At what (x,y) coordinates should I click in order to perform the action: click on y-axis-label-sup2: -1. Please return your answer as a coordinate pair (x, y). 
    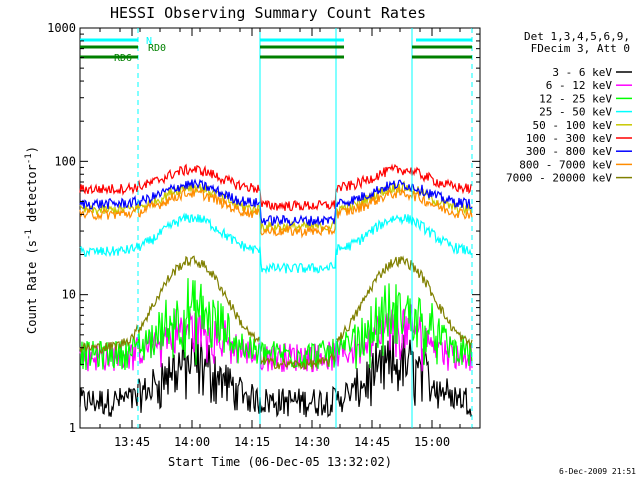
    Looking at the image, I should click on (29, 158).